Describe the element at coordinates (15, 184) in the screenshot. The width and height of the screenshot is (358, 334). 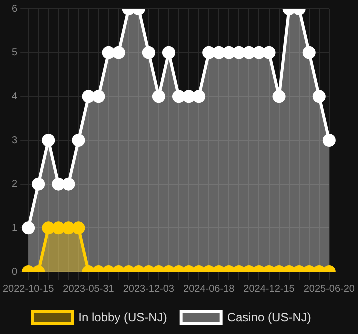
I see `y-tick-label: 2` at that location.